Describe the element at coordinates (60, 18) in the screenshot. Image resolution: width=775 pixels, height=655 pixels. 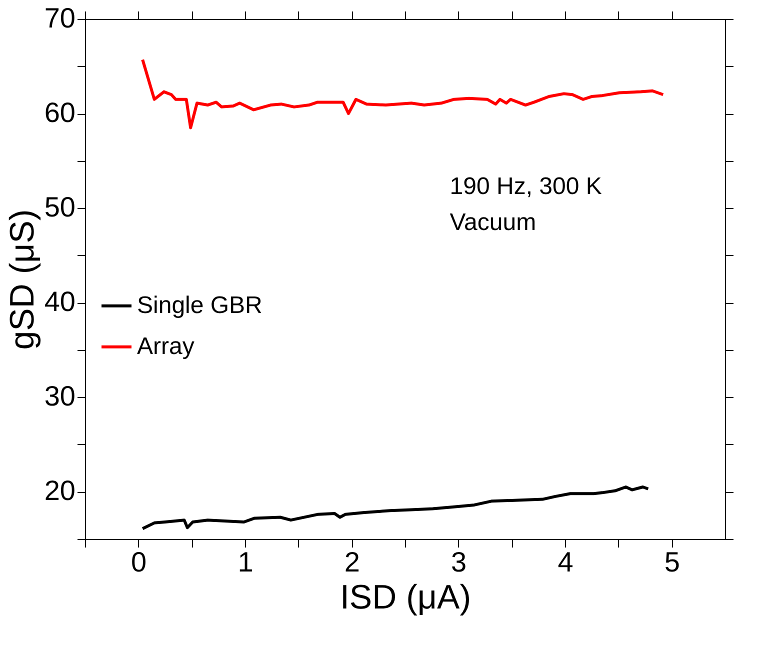
I see `y-tick-label: 70` at that location.